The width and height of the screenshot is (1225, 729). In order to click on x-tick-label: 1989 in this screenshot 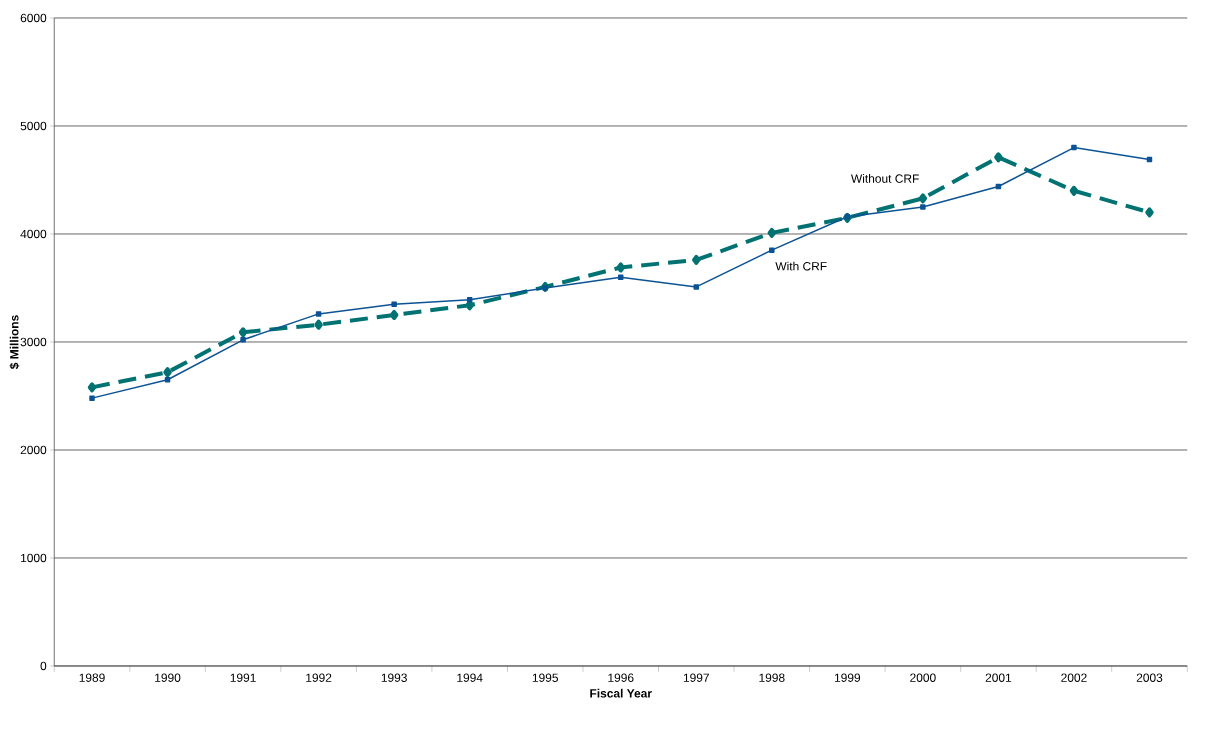, I will do `click(92, 677)`.